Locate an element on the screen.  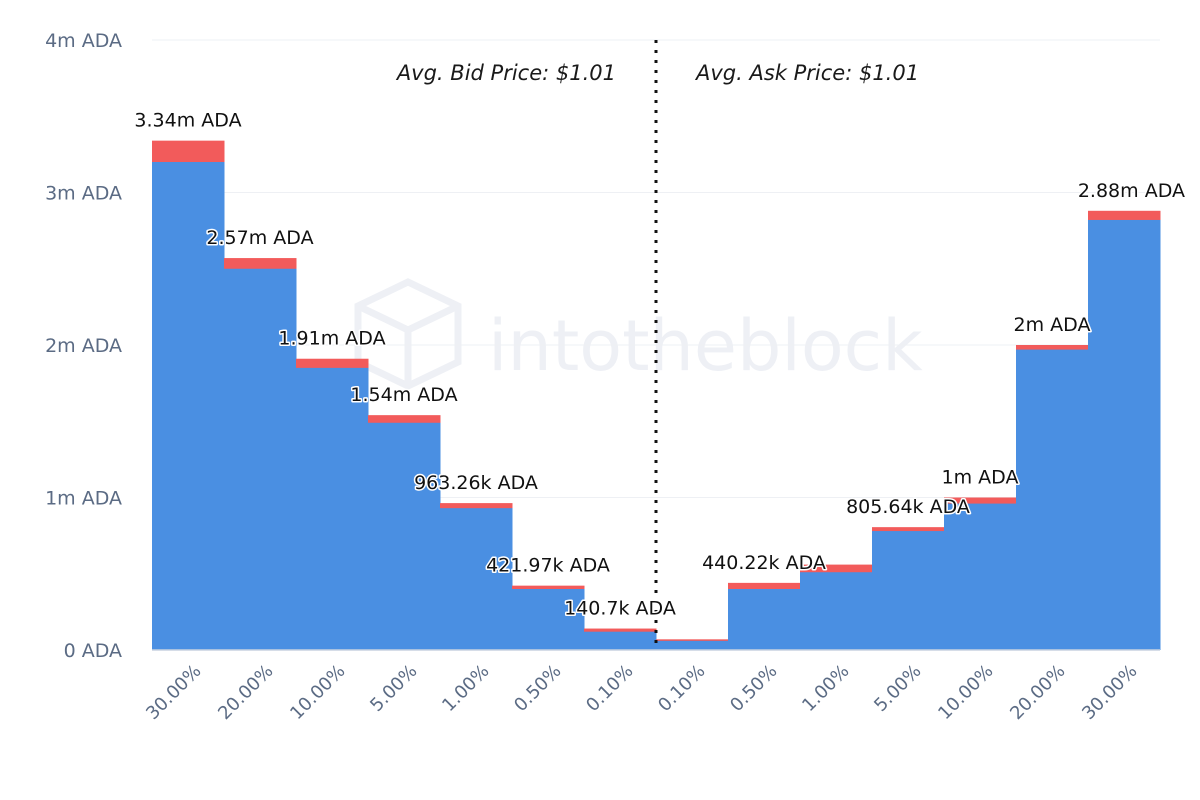
data-label: 805.64k ADA is located at coordinates (908, 507).